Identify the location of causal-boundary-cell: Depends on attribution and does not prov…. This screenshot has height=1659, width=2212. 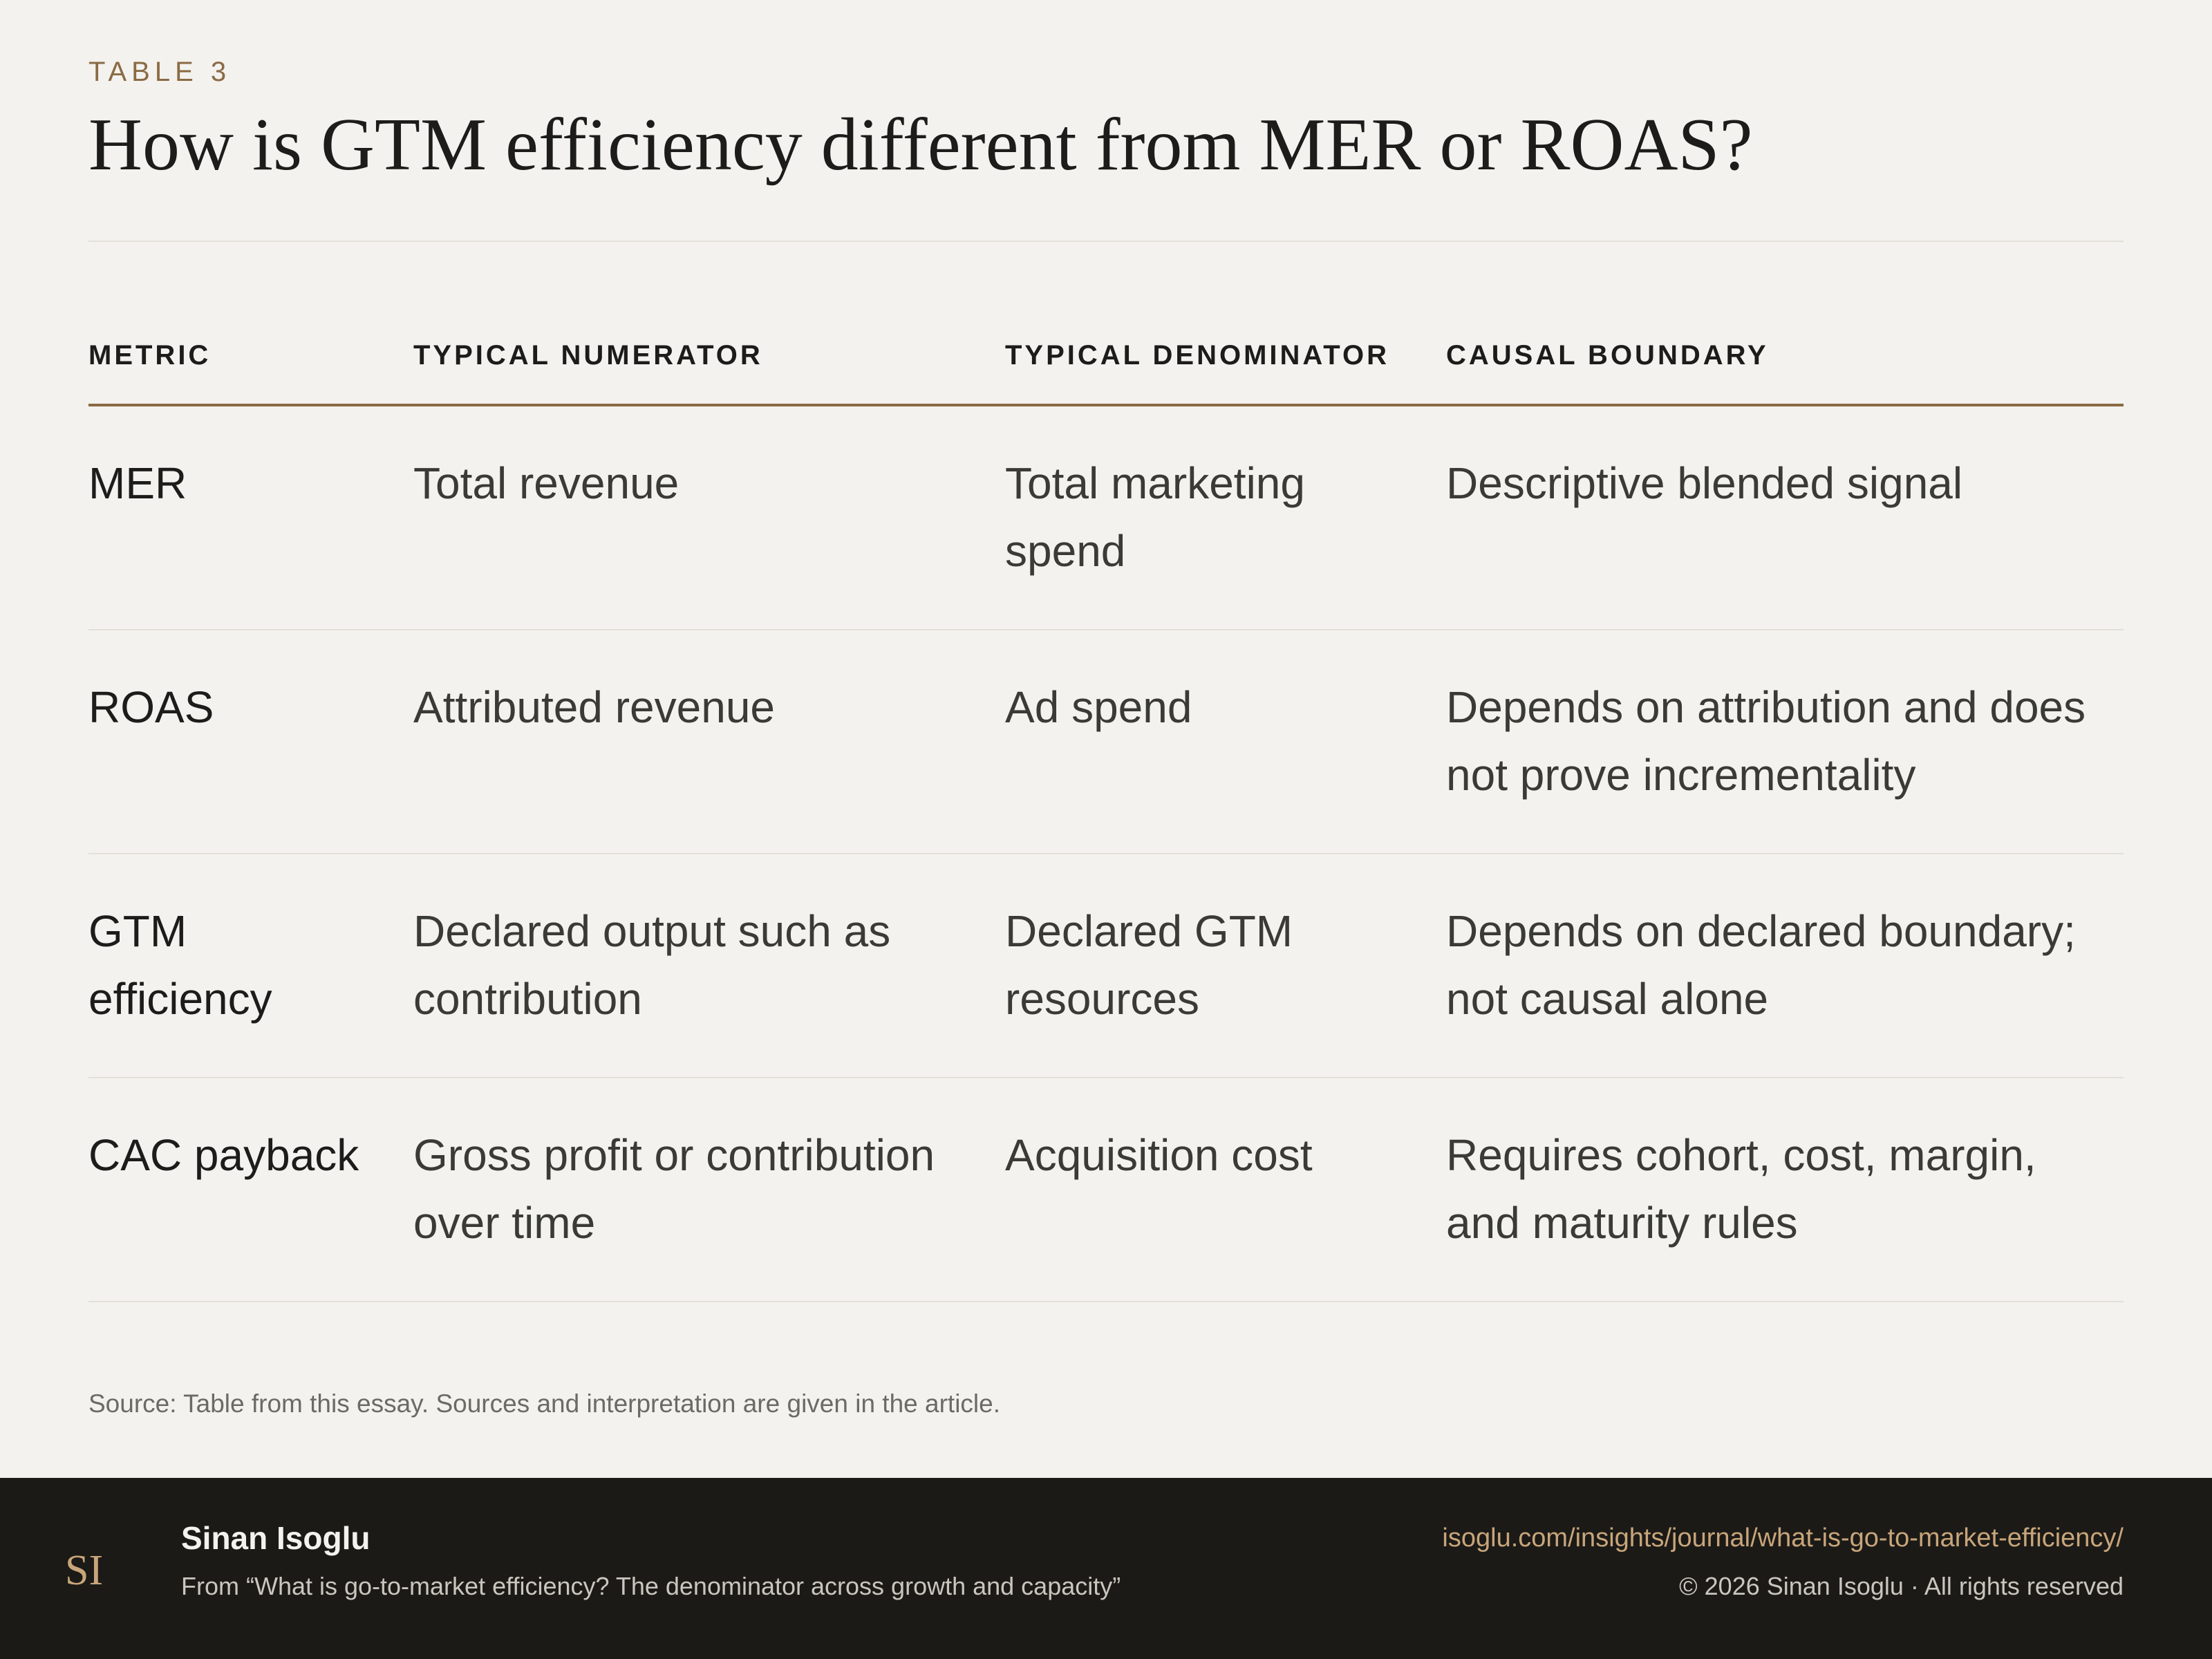
(1766, 741).